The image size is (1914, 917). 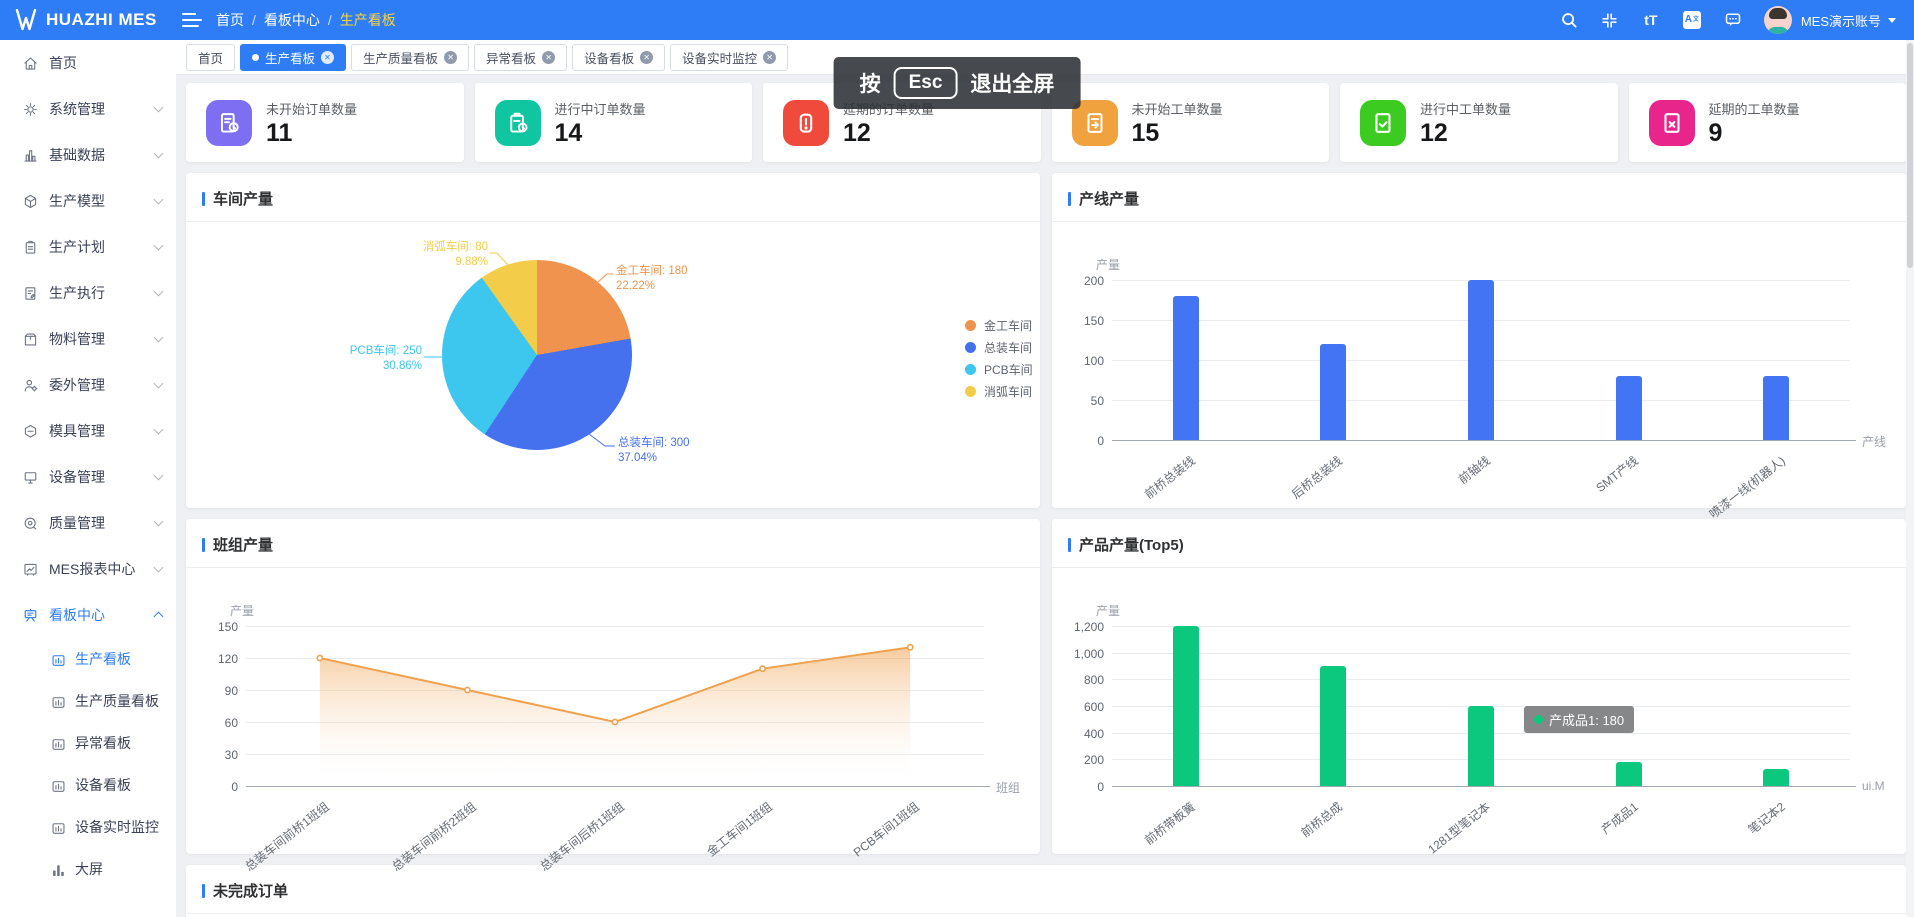 What do you see at coordinates (511, 58) in the screenshot?
I see `tab-label: 异常看板` at bounding box center [511, 58].